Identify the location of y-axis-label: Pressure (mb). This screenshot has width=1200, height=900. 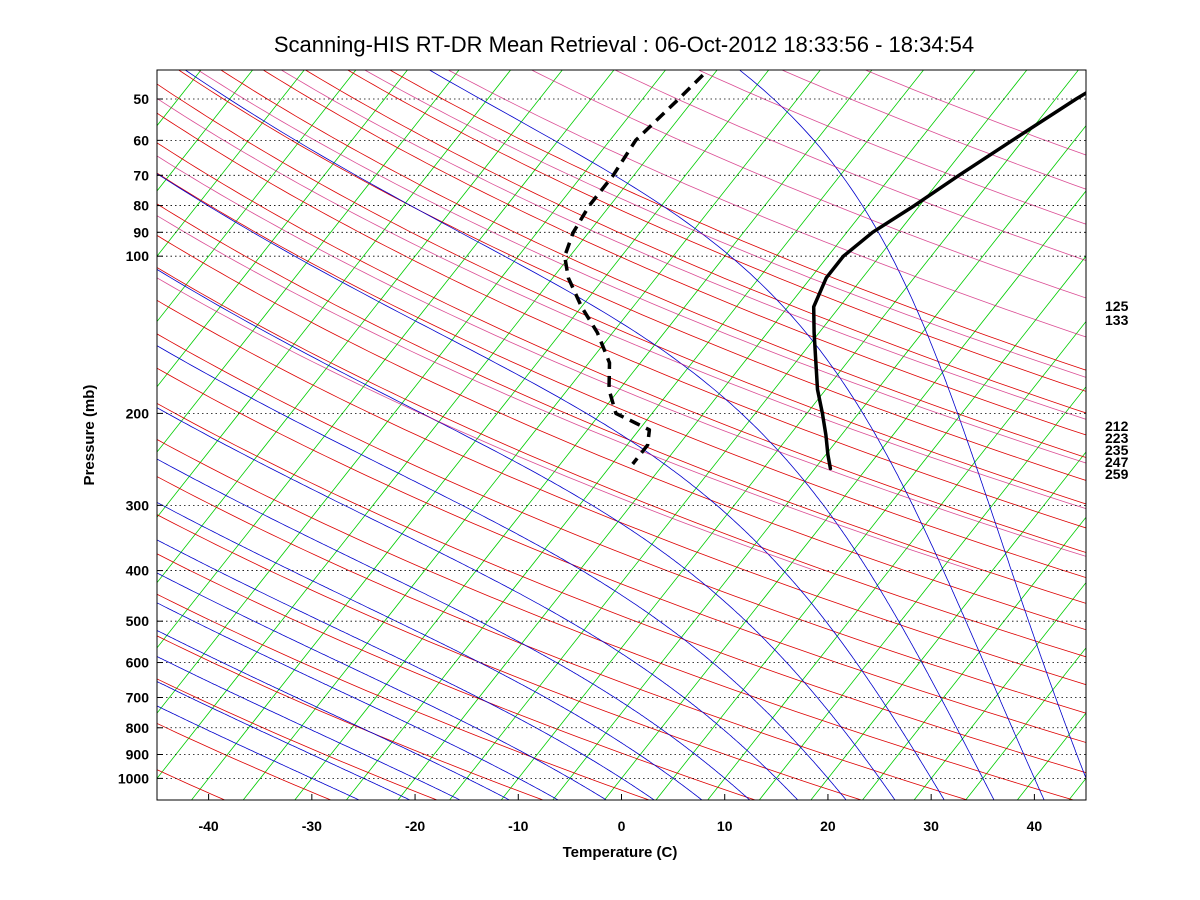
(89, 435).